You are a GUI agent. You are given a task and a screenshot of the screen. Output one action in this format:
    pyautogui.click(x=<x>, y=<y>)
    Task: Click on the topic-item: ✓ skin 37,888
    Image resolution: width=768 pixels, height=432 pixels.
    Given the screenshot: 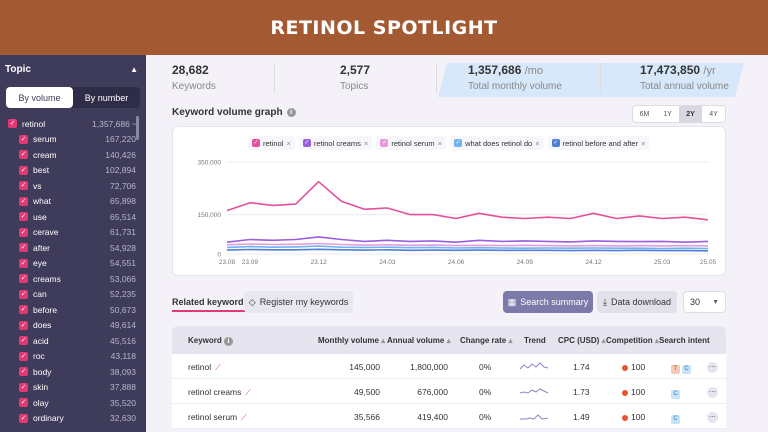 What is the action you would take?
    pyautogui.click(x=73, y=388)
    